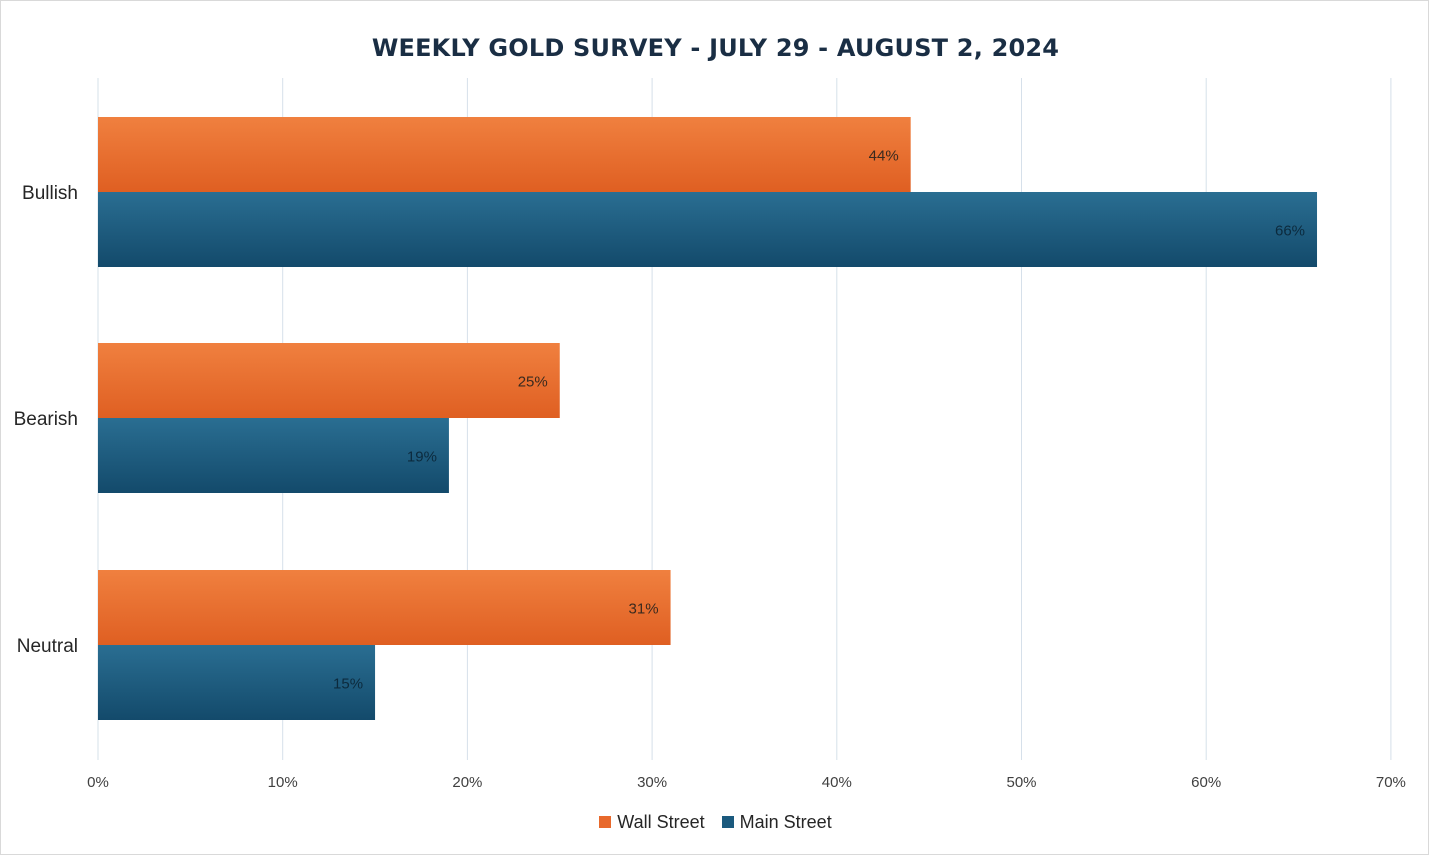 The image size is (1431, 857). Describe the element at coordinates (661, 822) in the screenshot. I see `legend-label-wall-street: Wall Street` at that location.